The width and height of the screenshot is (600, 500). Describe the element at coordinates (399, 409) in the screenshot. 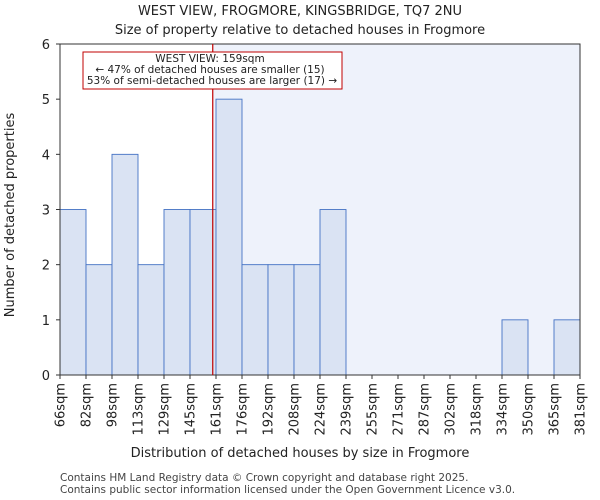

I see `x-tick-label: 271sqm` at that location.